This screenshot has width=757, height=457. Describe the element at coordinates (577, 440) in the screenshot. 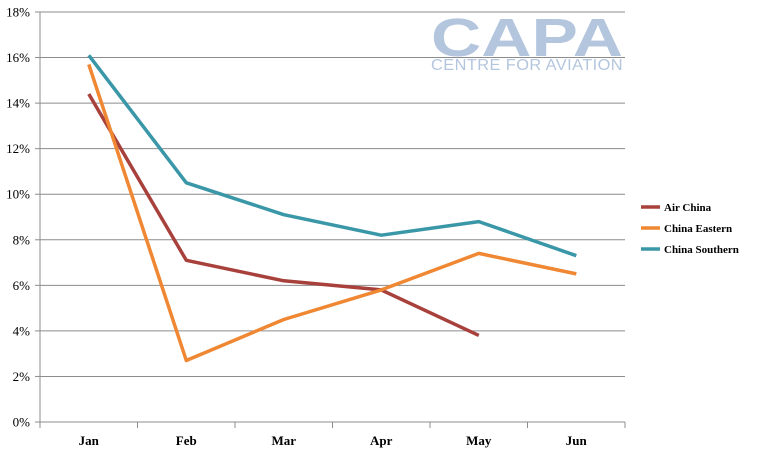

I see `x-tick-label: Jun` at that location.